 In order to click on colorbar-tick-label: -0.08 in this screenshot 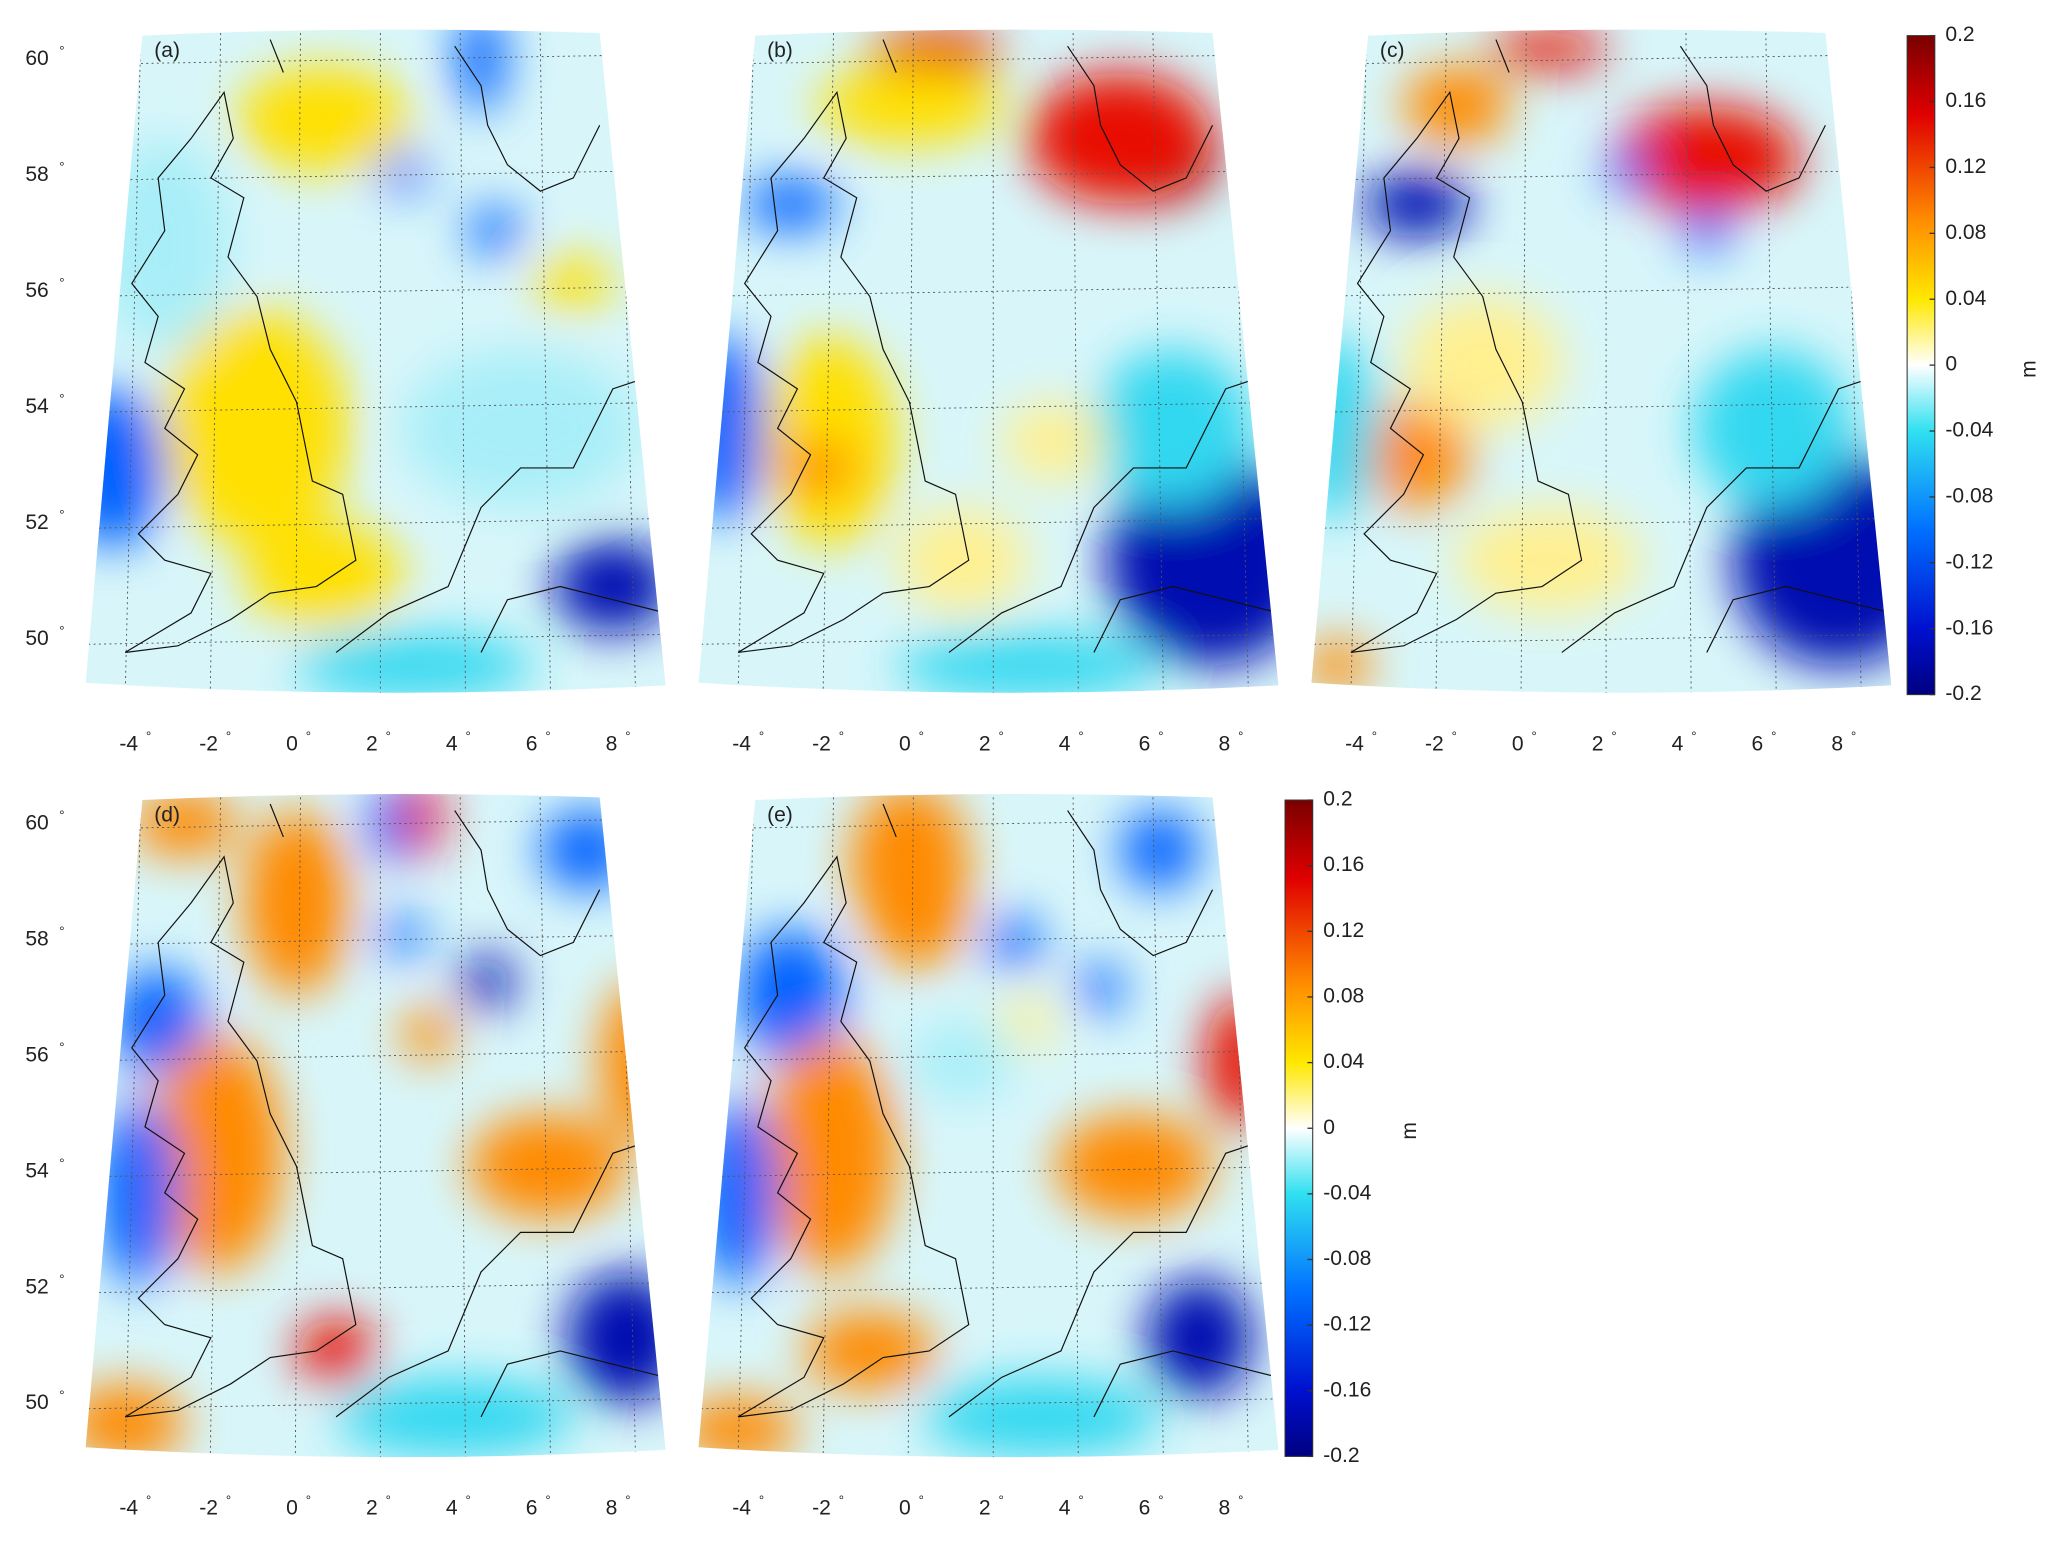, I will do `click(1347, 1258)`.